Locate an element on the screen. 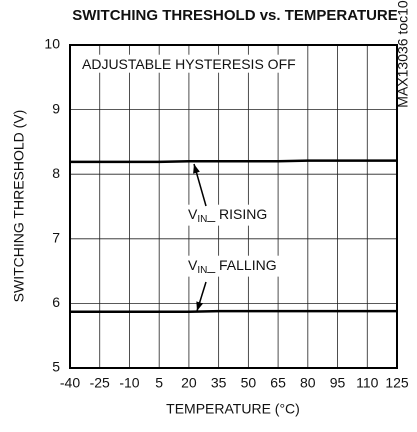 This screenshot has width=417, height=432. x-tick-label: -25 is located at coordinates (100, 383).